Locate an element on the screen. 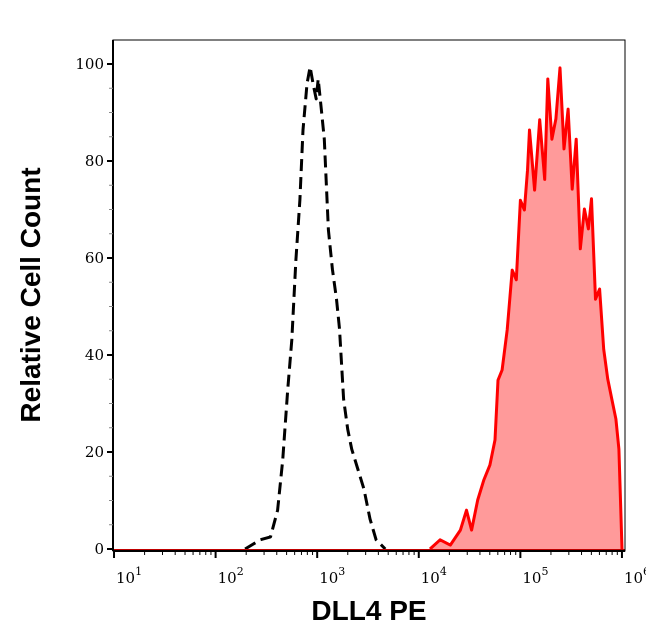  y-tick-label: 80 is located at coordinates (94, 161).